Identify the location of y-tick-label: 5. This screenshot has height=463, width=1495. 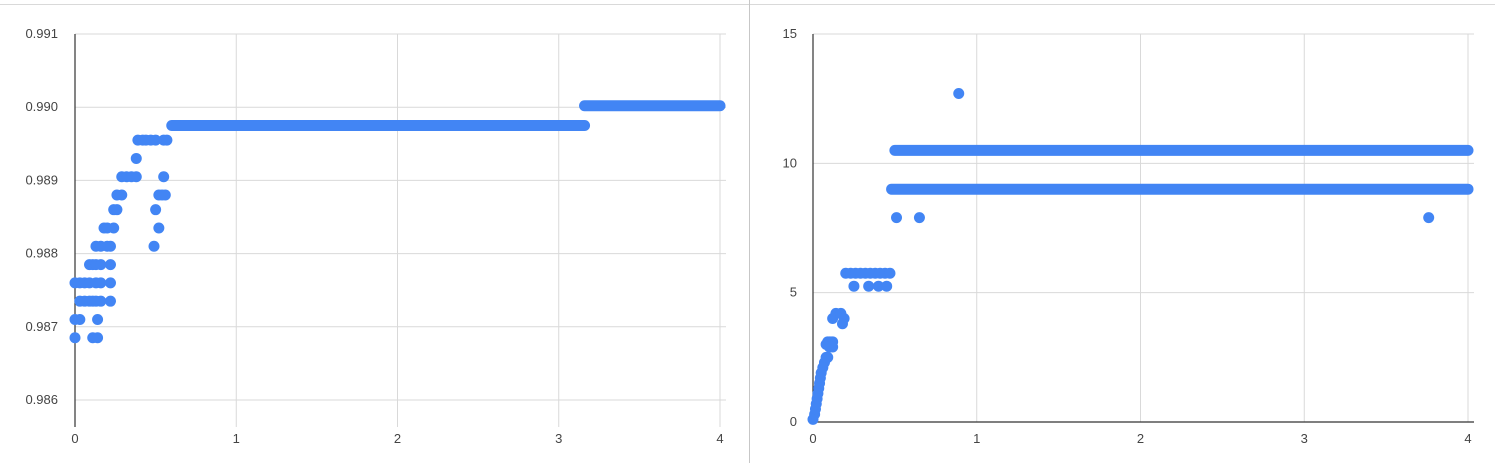
(793, 292).